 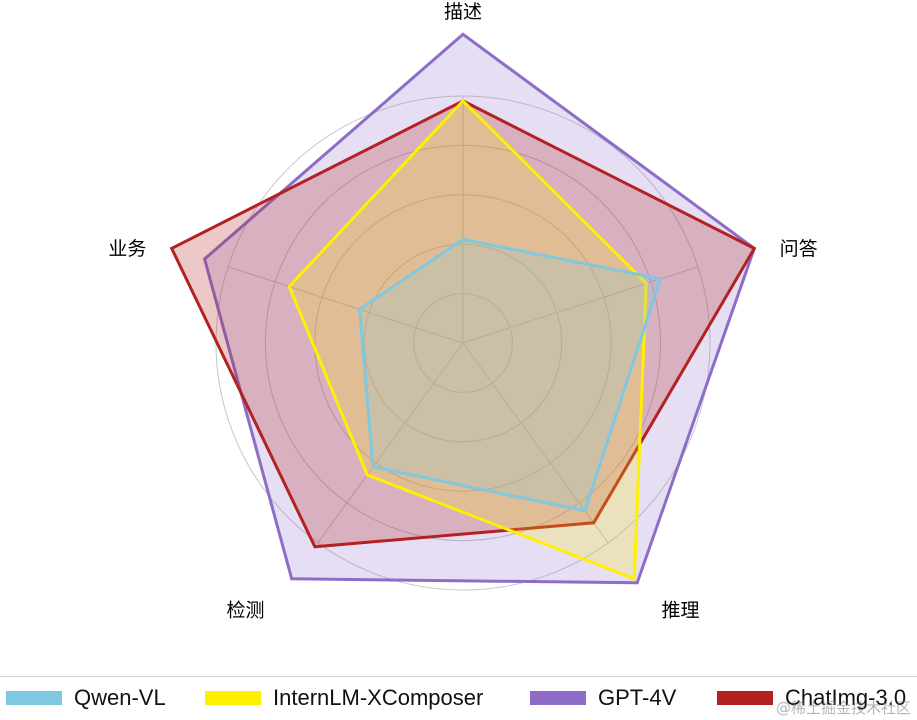 What do you see at coordinates (463, 12) in the screenshot?
I see `axis-label-1: 描述` at bounding box center [463, 12].